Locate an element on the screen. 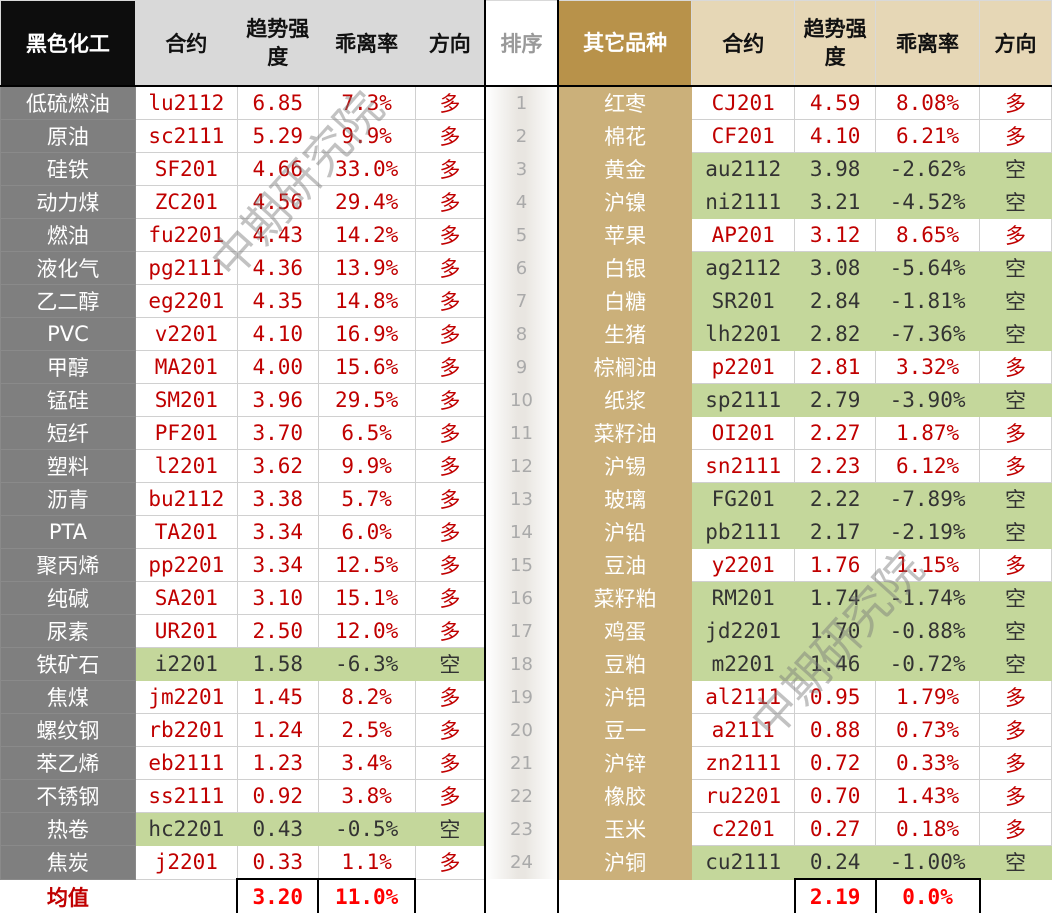  left-contract-cell: jm2201 is located at coordinates (186, 697).